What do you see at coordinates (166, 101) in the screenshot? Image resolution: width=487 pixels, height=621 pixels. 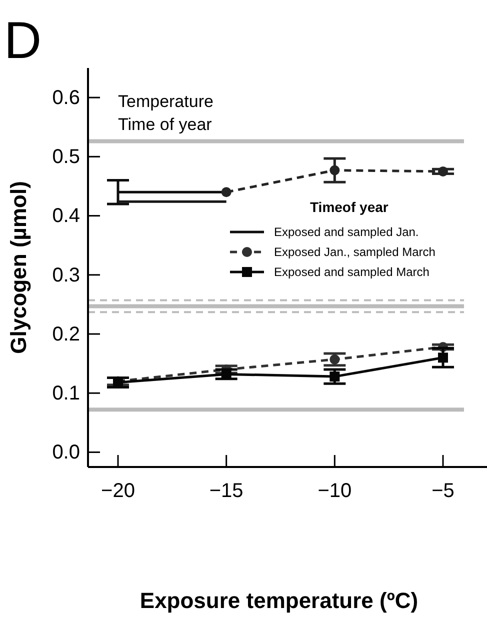 I see `annotation: Temperature` at bounding box center [166, 101].